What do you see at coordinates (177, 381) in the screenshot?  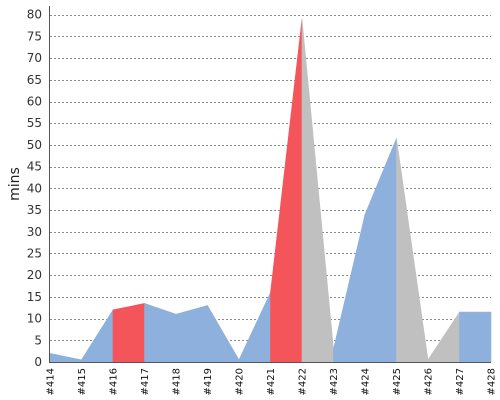 I see `x-tick-label: #418` at bounding box center [177, 381].